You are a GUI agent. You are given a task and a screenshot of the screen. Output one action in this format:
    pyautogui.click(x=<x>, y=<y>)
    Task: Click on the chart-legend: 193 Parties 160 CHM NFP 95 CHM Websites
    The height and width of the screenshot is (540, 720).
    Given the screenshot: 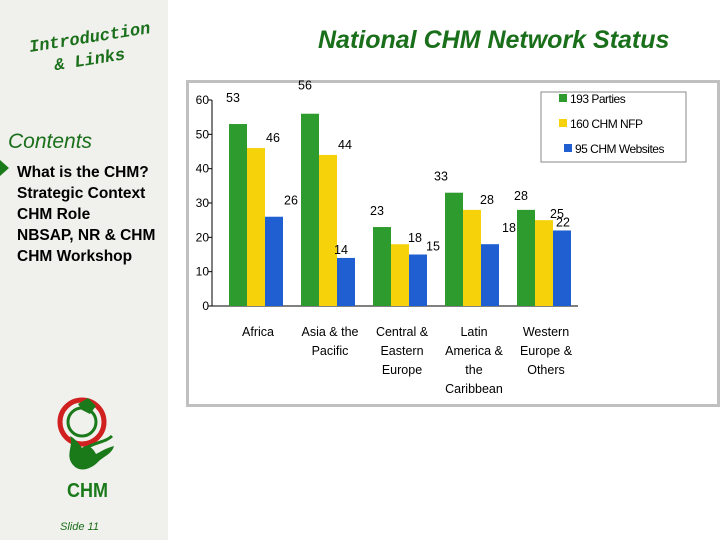 What is the action you would take?
    pyautogui.click(x=613, y=127)
    